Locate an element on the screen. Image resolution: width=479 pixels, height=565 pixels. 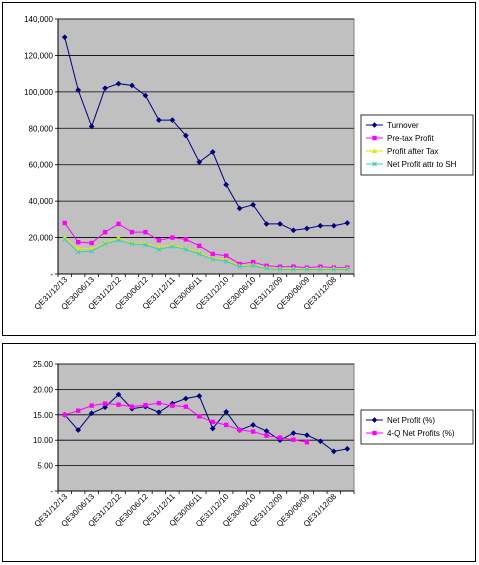
y-tick-label: 10.00 is located at coordinates (43, 440).